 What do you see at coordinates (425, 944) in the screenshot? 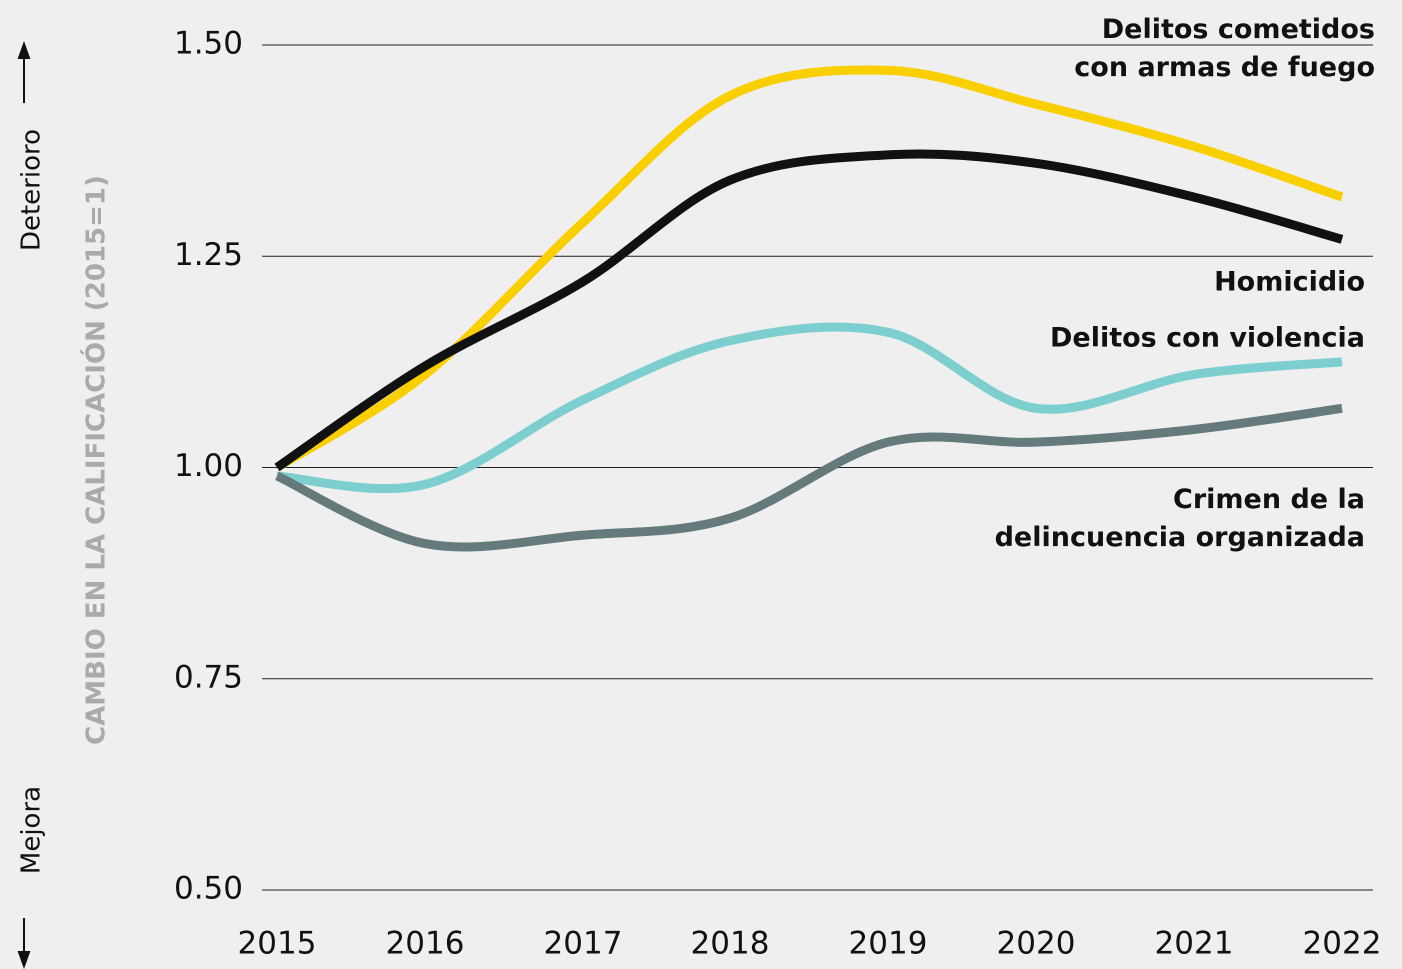
I see `x-tick-label: 2016` at bounding box center [425, 944].